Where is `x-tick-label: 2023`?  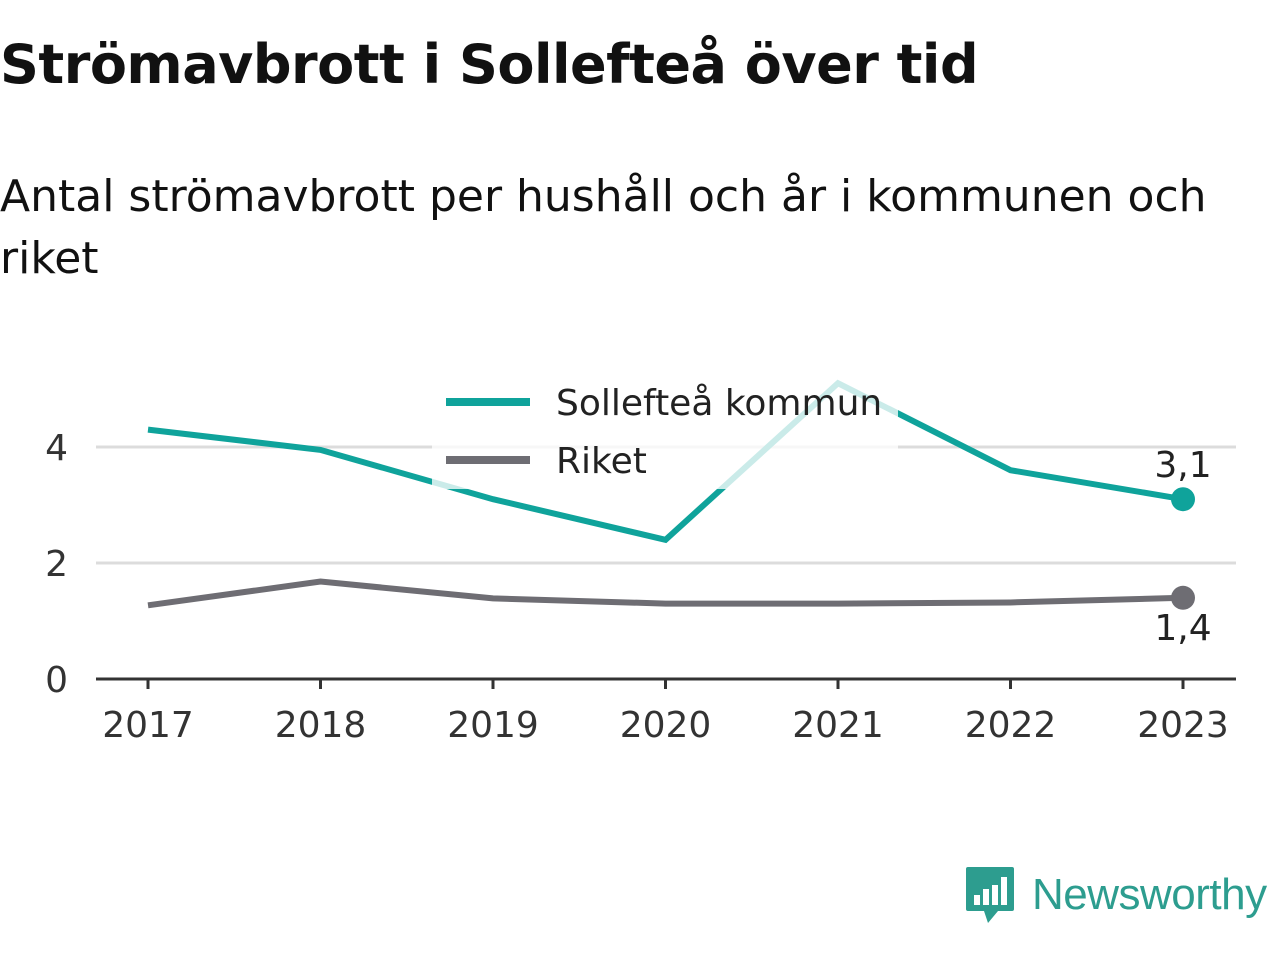 x-tick-label: 2023 is located at coordinates (1183, 725).